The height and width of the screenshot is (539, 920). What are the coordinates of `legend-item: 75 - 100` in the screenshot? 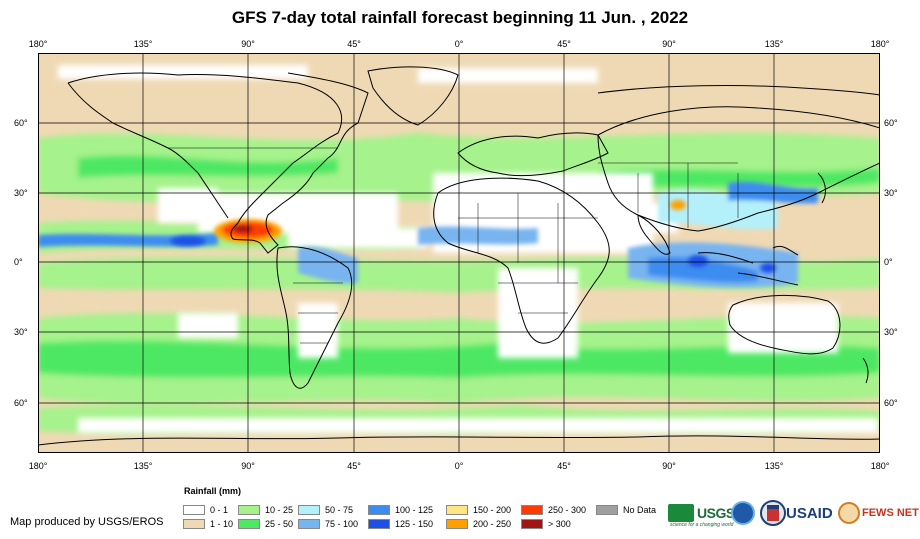 It's located at (328, 523).